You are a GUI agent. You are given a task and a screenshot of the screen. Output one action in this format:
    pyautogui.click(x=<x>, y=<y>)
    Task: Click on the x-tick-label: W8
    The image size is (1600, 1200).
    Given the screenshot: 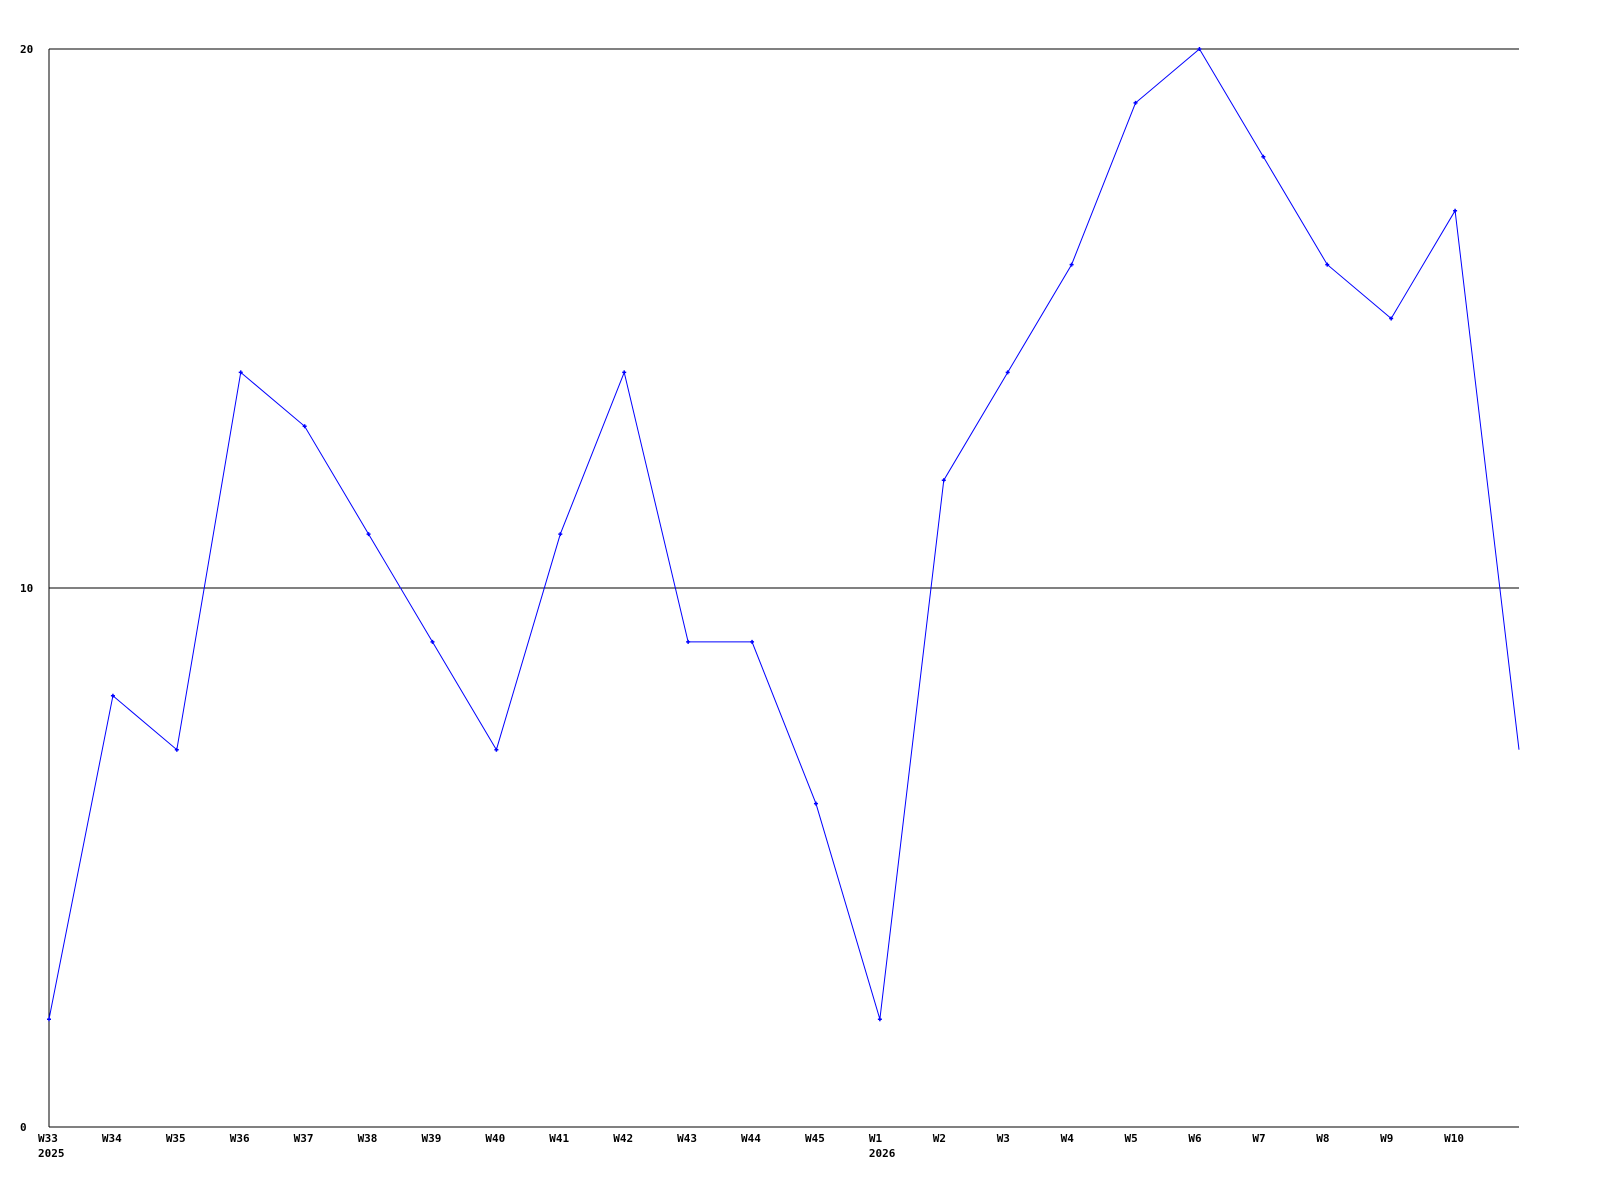 What is the action you would take?
    pyautogui.click(x=1322, y=1138)
    